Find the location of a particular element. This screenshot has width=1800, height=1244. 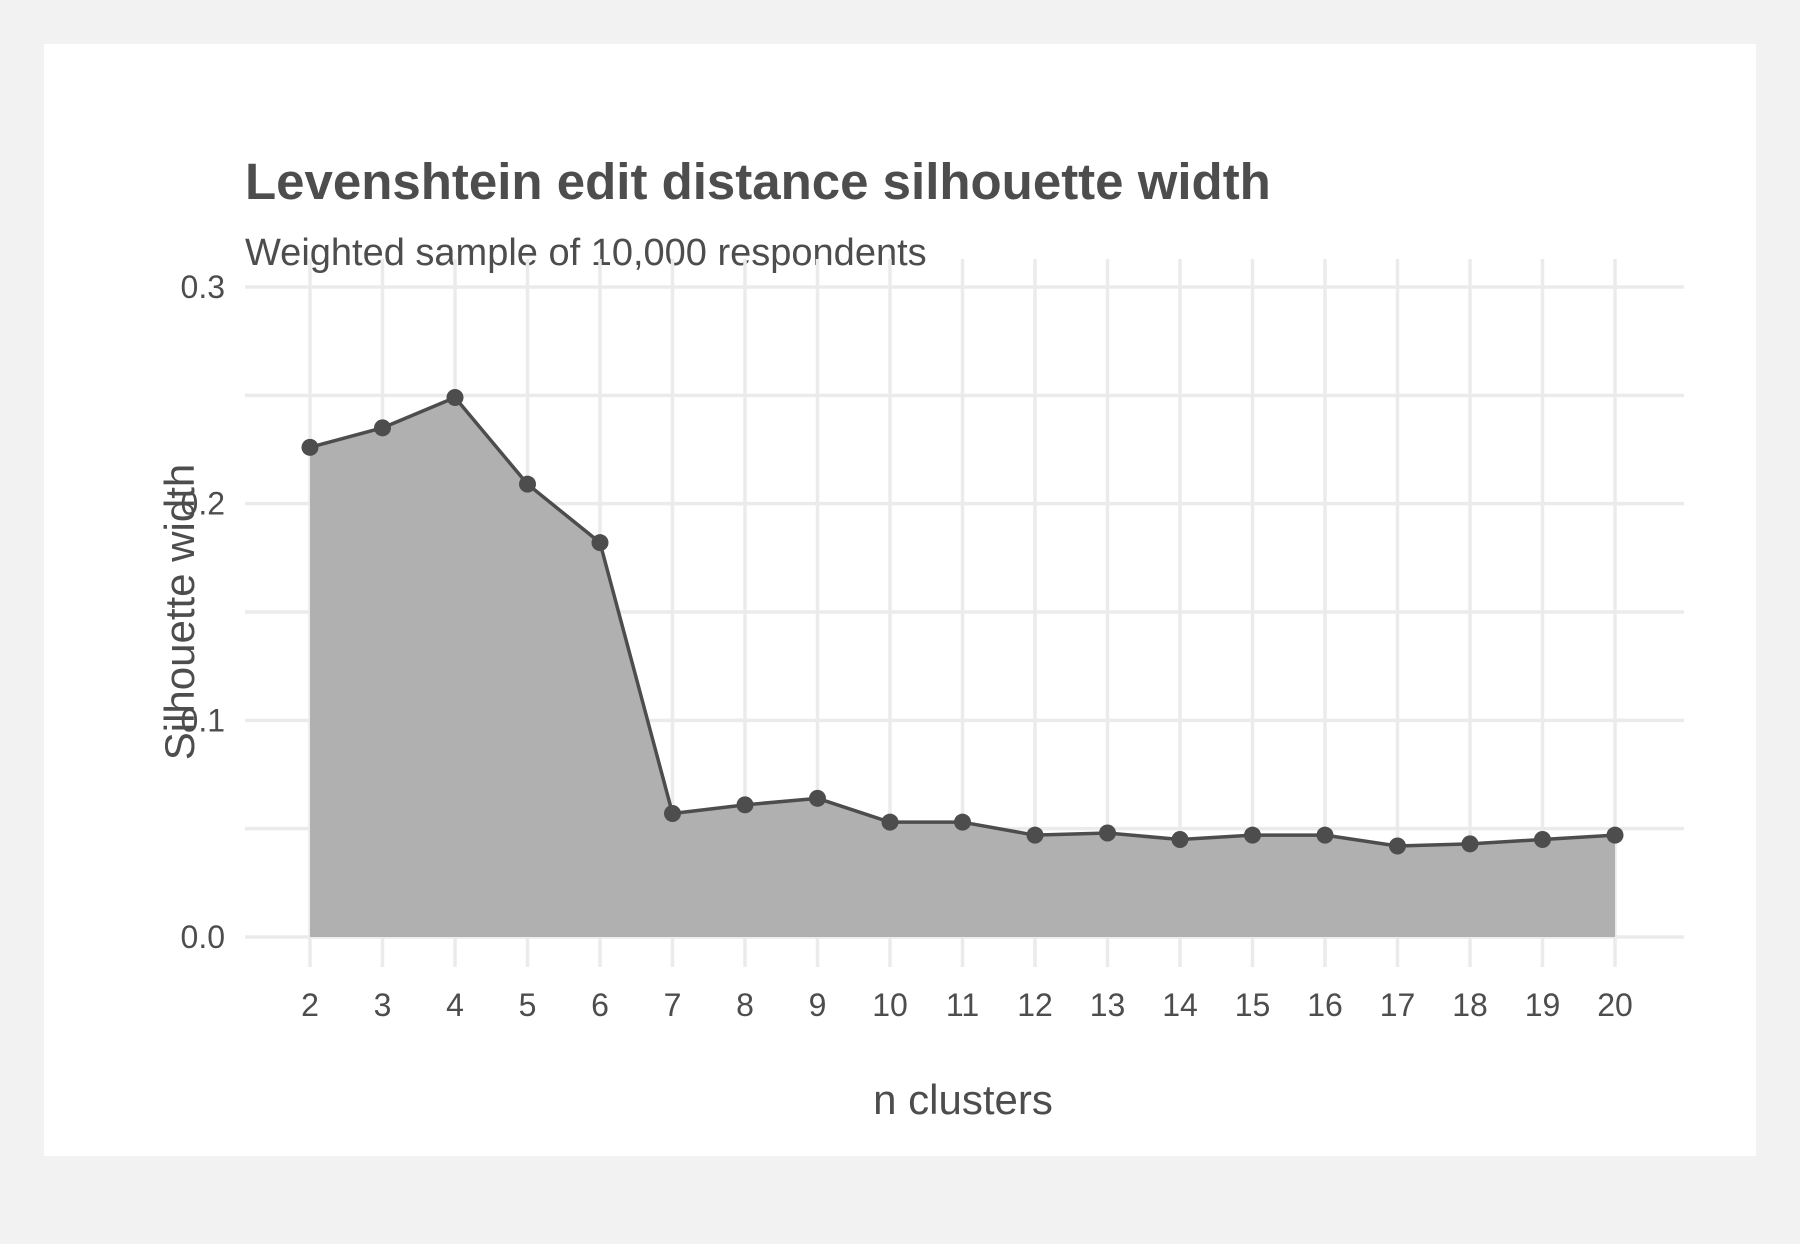

x-tick-label: 18 is located at coordinates (1470, 1005).